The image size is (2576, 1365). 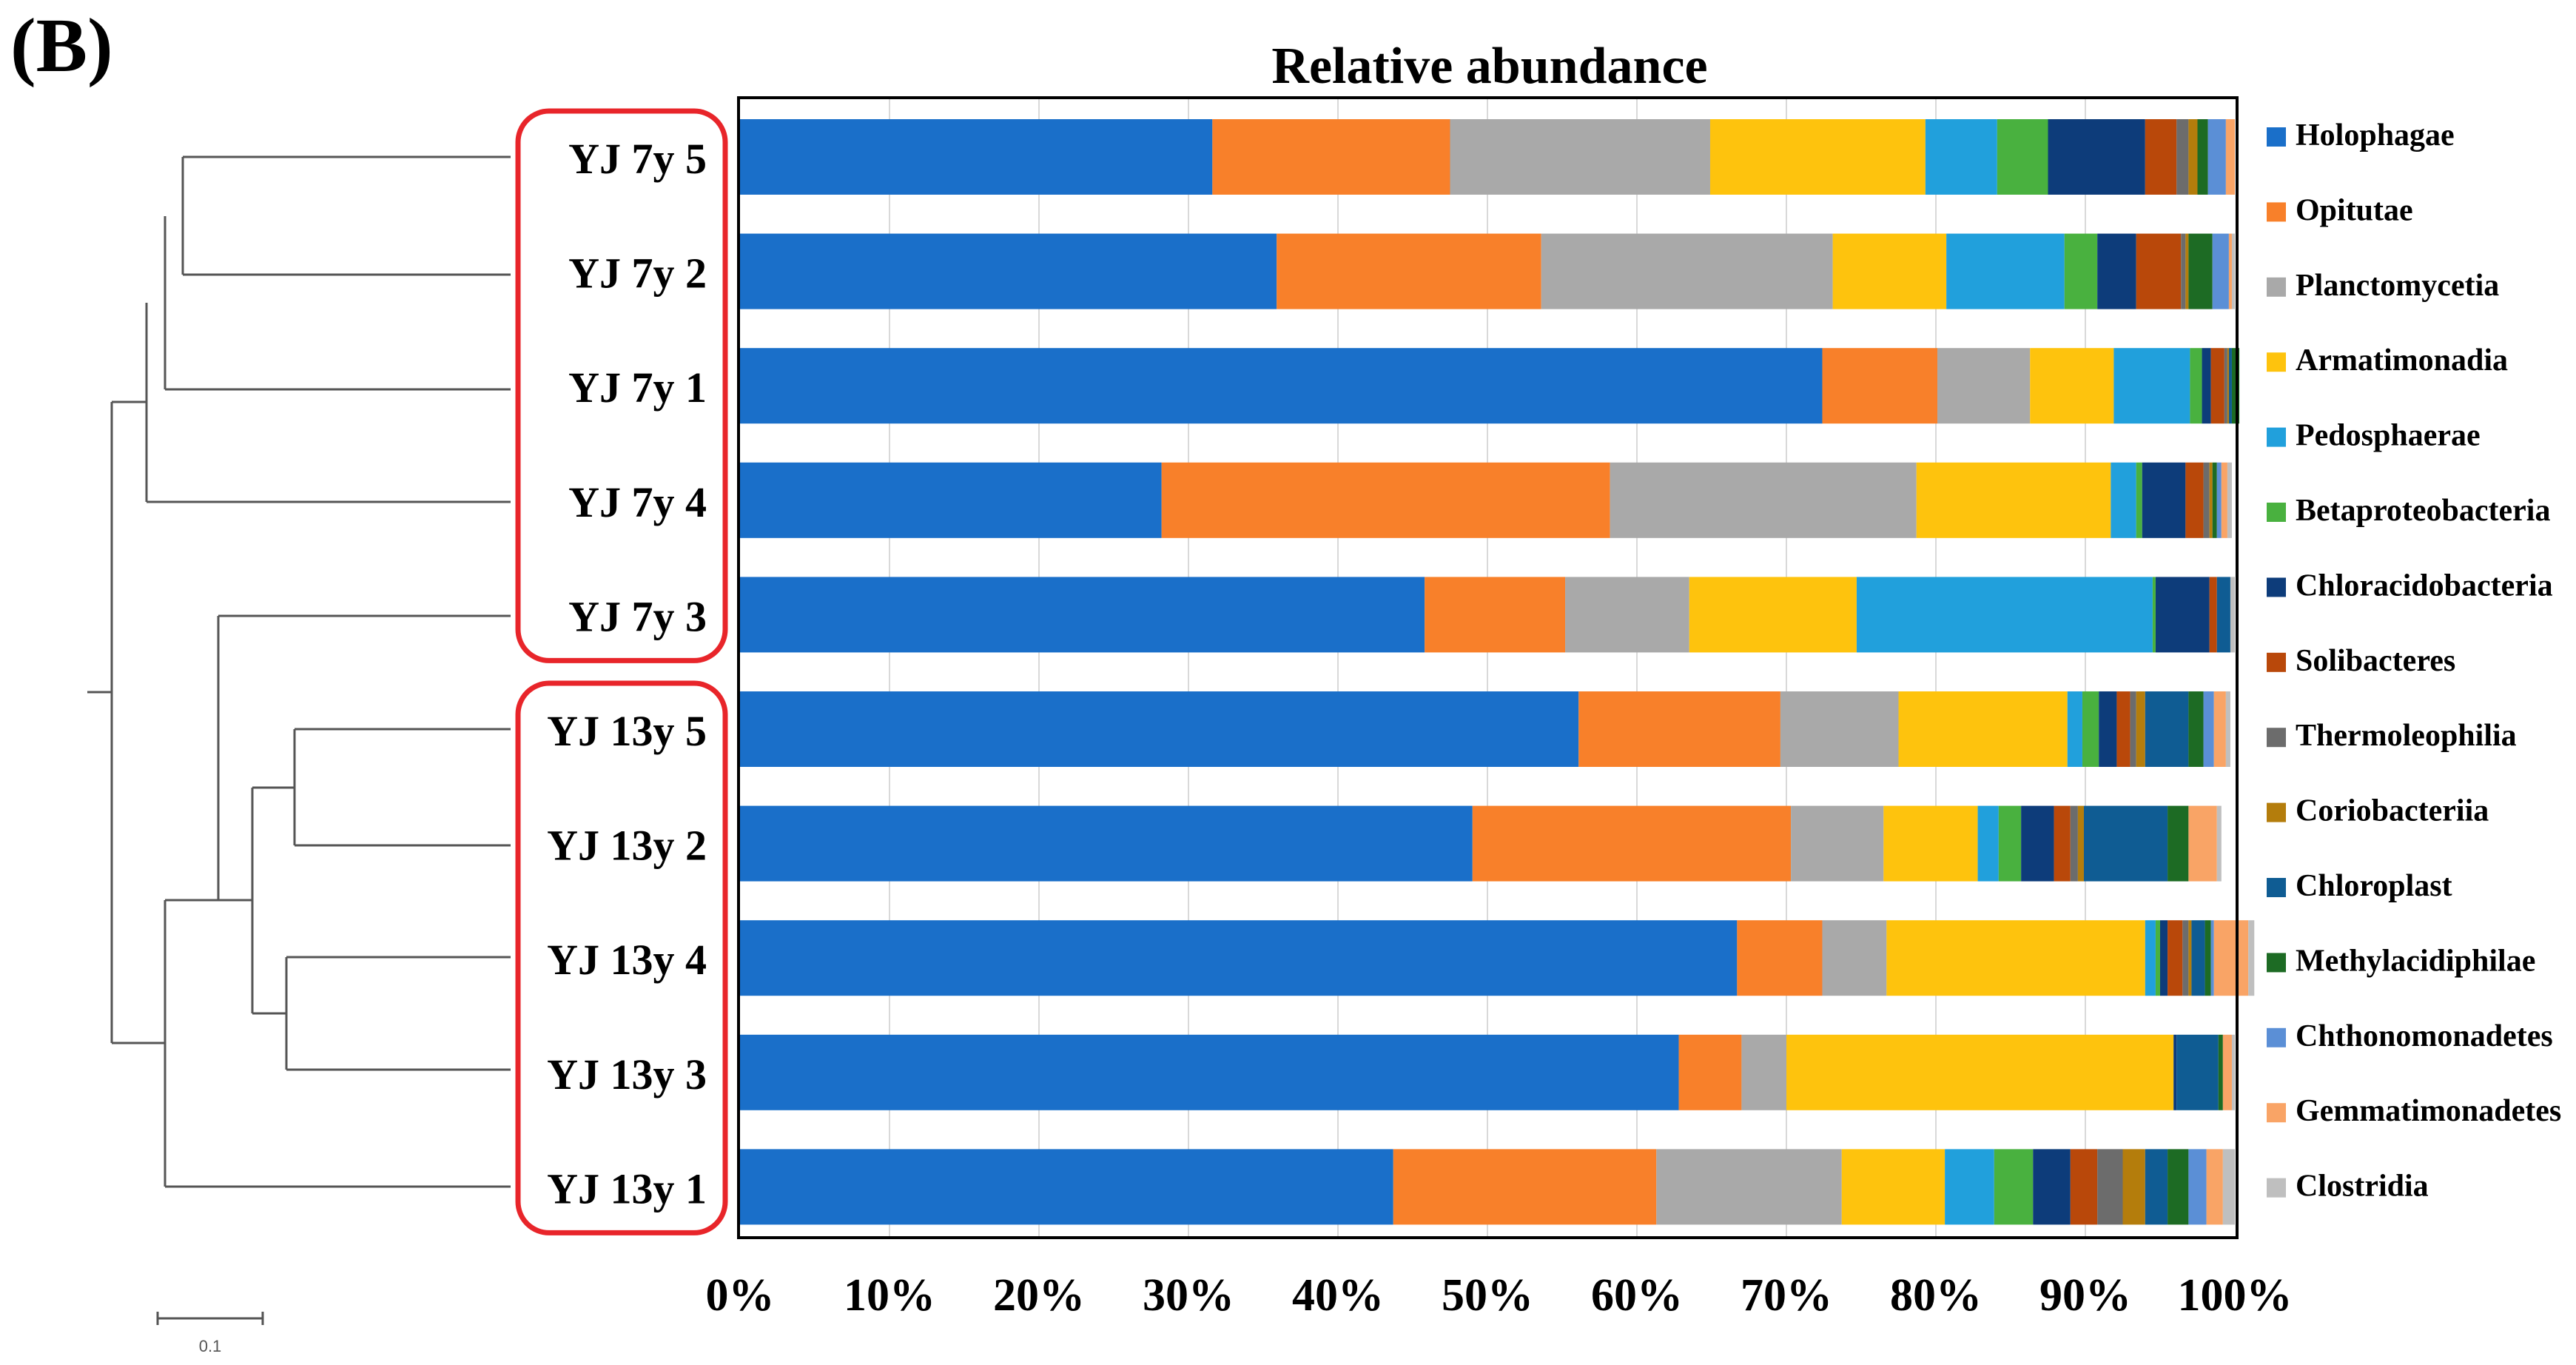 I want to click on legend-item-chloracidobacteria: Chloracidobacteria, so click(x=2410, y=586).